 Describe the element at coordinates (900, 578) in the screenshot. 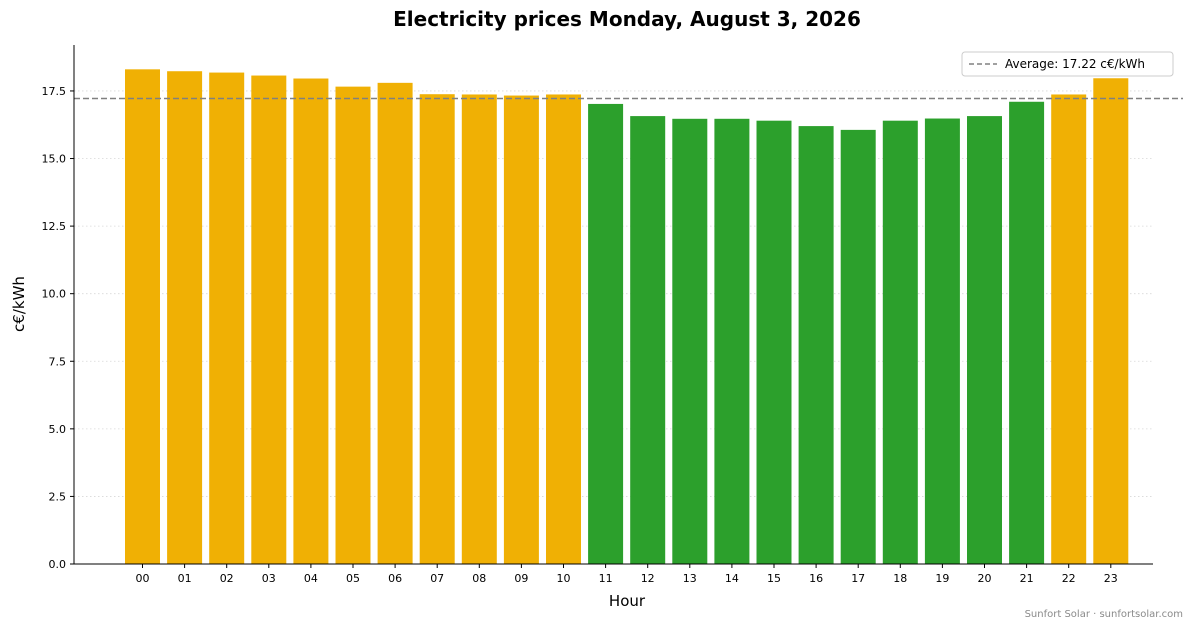

I see `x-tick-label: 18` at that location.